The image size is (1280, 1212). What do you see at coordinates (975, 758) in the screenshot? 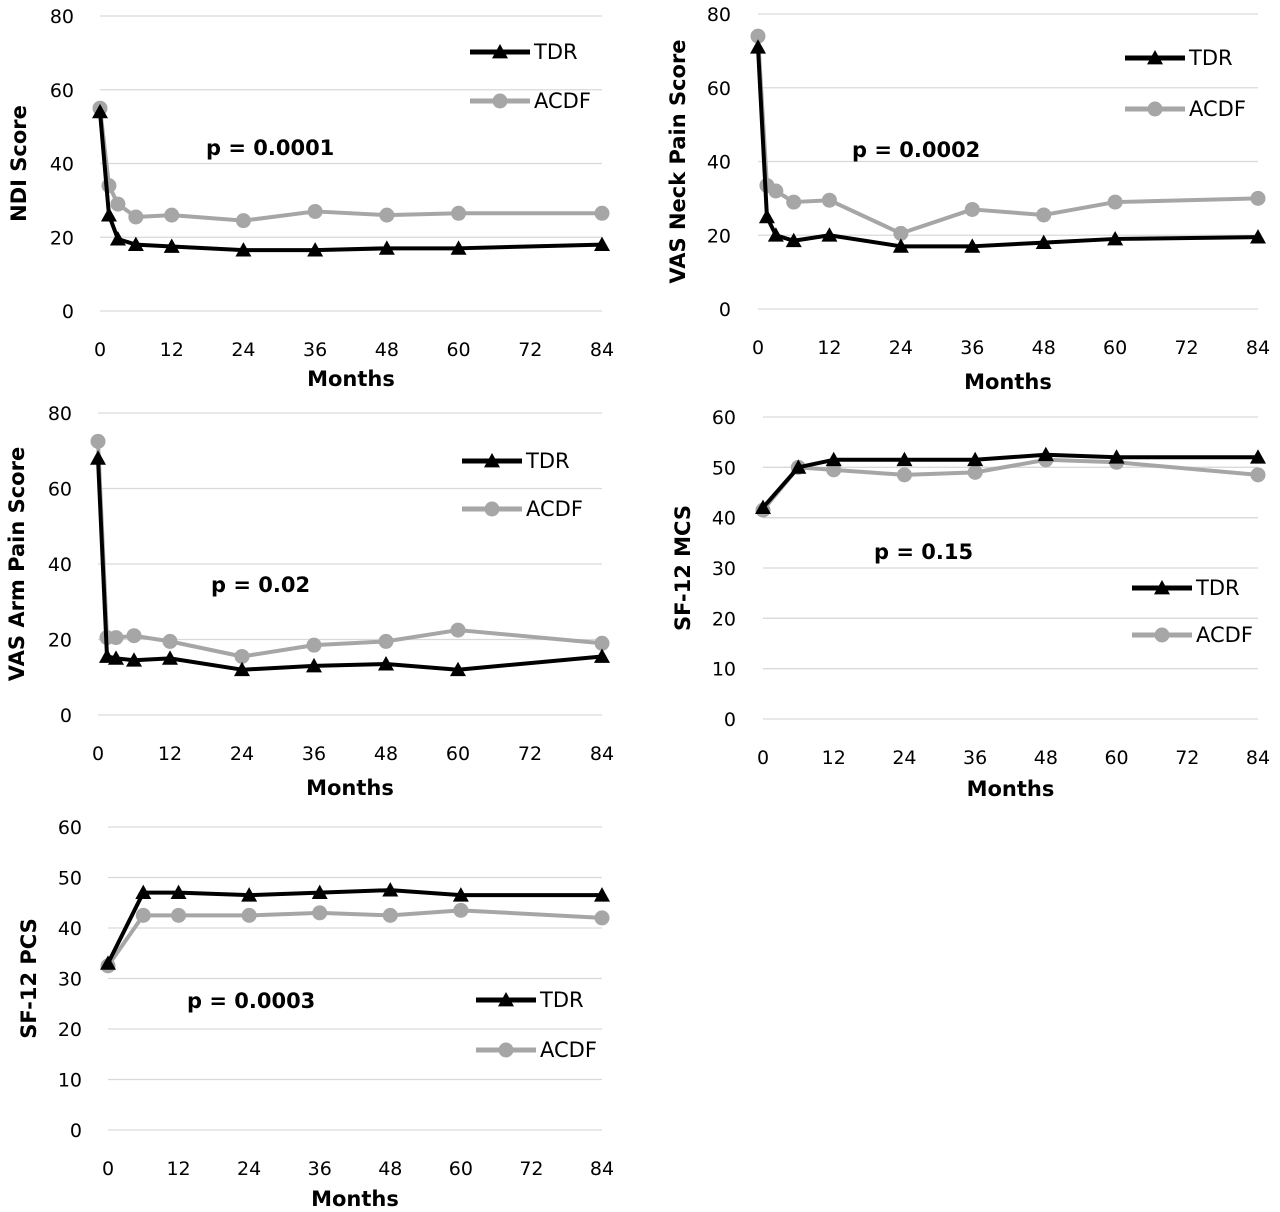
I see `x-tick-label: 36` at bounding box center [975, 758].